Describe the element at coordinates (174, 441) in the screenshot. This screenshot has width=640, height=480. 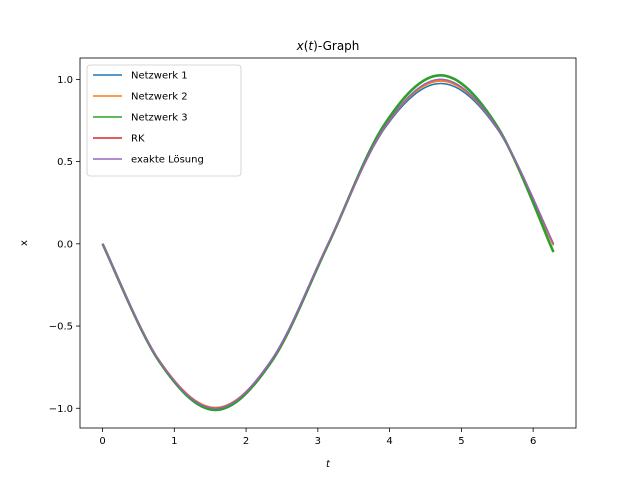
I see `x-tick-label: 1` at that location.